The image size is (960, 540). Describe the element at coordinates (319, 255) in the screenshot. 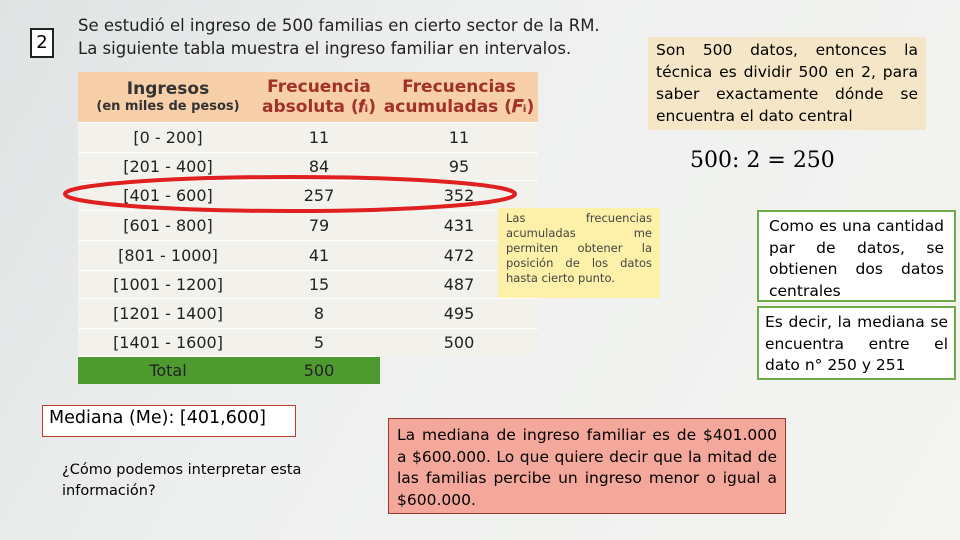

I see `table-cell: 41` at that location.